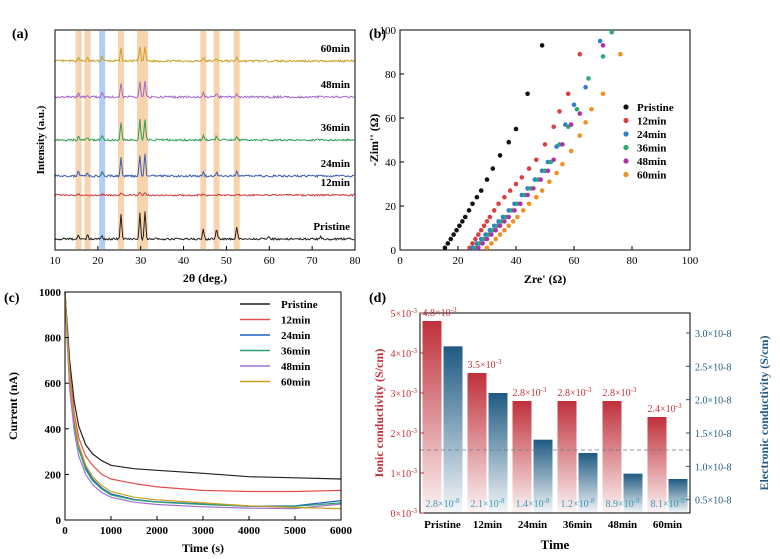  I want to click on y-tick-label: 20, so click(391, 207).